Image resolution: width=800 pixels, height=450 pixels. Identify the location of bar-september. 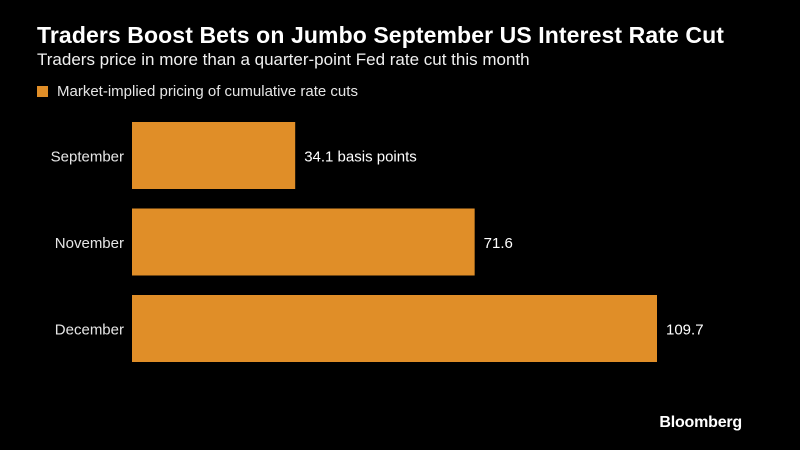
(214, 155).